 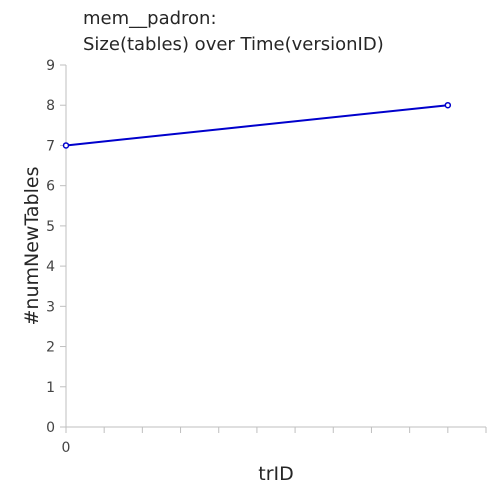 I want to click on chart-title-line-2: Size(tables) over Time(versionID), so click(x=233, y=44).